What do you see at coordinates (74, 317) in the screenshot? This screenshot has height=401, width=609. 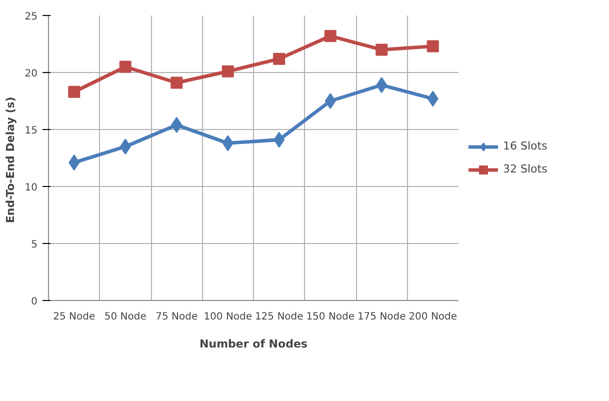 I see `x-tick-label: 25 Node` at bounding box center [74, 317].